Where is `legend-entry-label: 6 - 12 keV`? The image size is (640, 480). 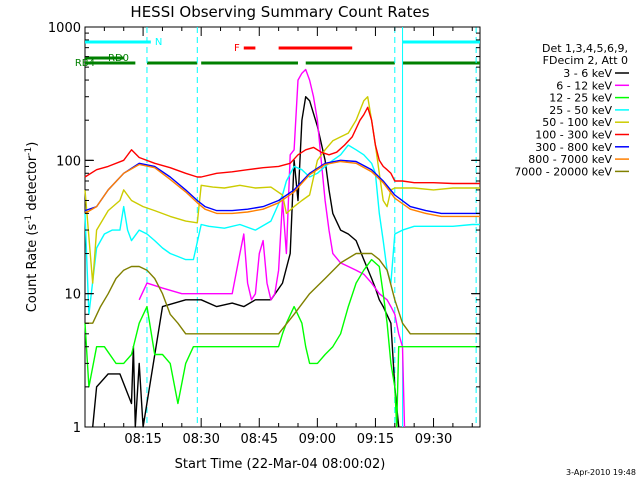
legend-entry-label: 6 - 12 keV is located at coordinates (584, 85).